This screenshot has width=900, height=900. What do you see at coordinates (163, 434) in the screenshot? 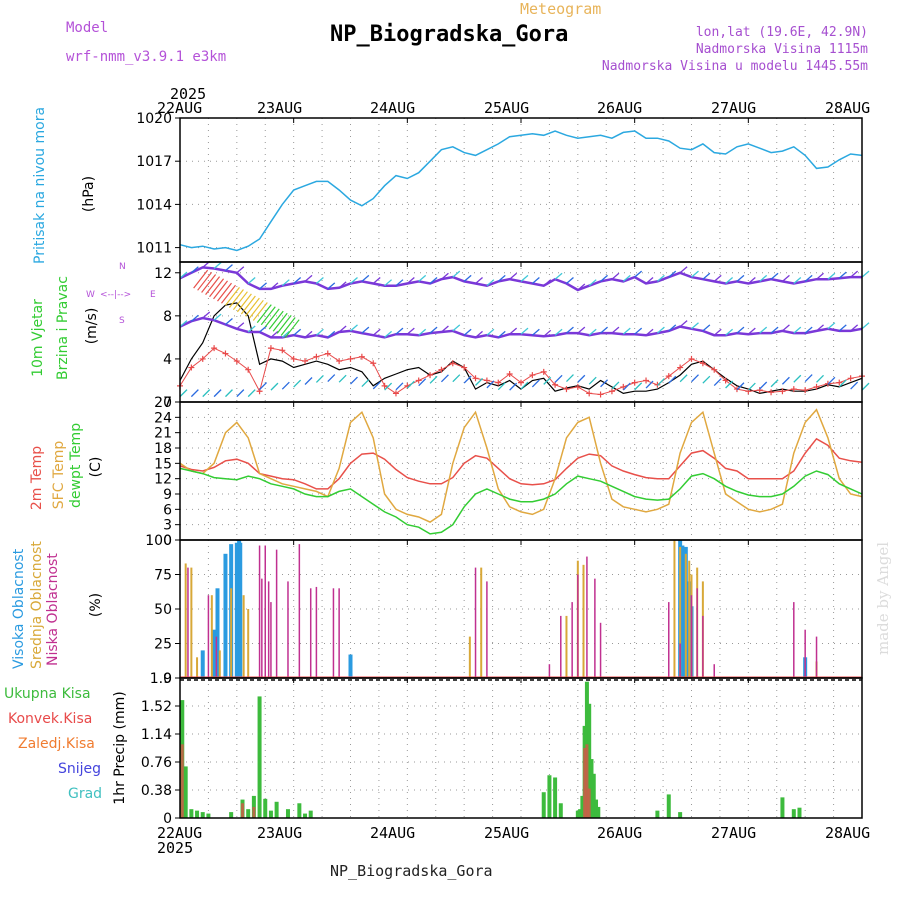
I see `y-tick-label: 21` at bounding box center [163, 434].